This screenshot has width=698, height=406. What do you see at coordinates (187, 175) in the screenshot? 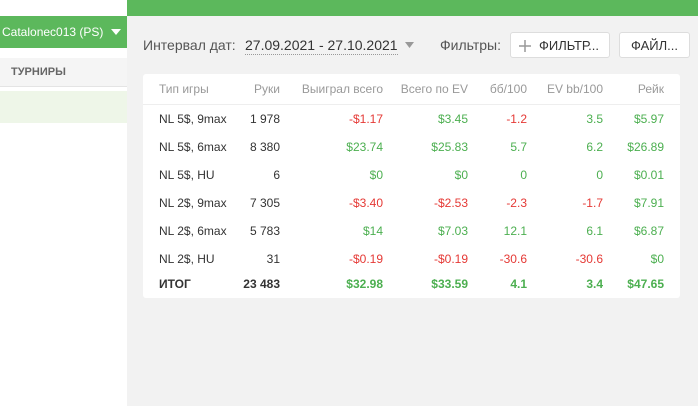
I see `table-cell: NL 5$, HU` at bounding box center [187, 175].